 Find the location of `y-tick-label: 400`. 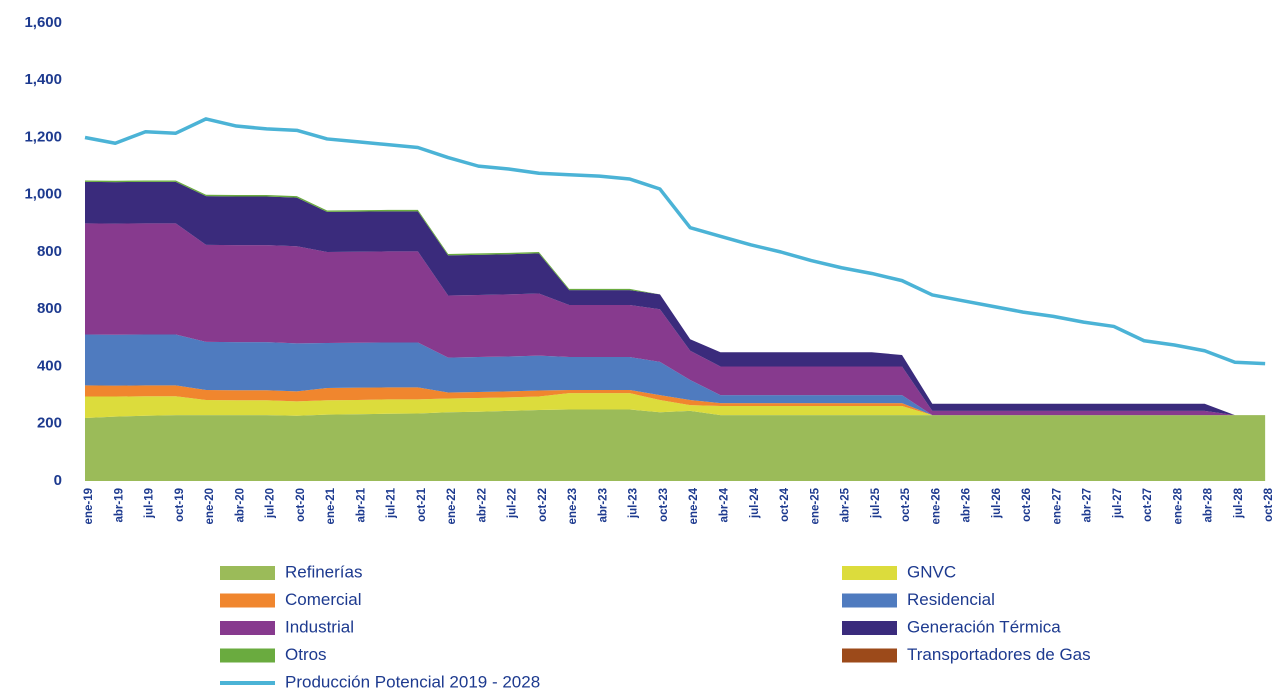

y-tick-label: 400 is located at coordinates (49, 365).